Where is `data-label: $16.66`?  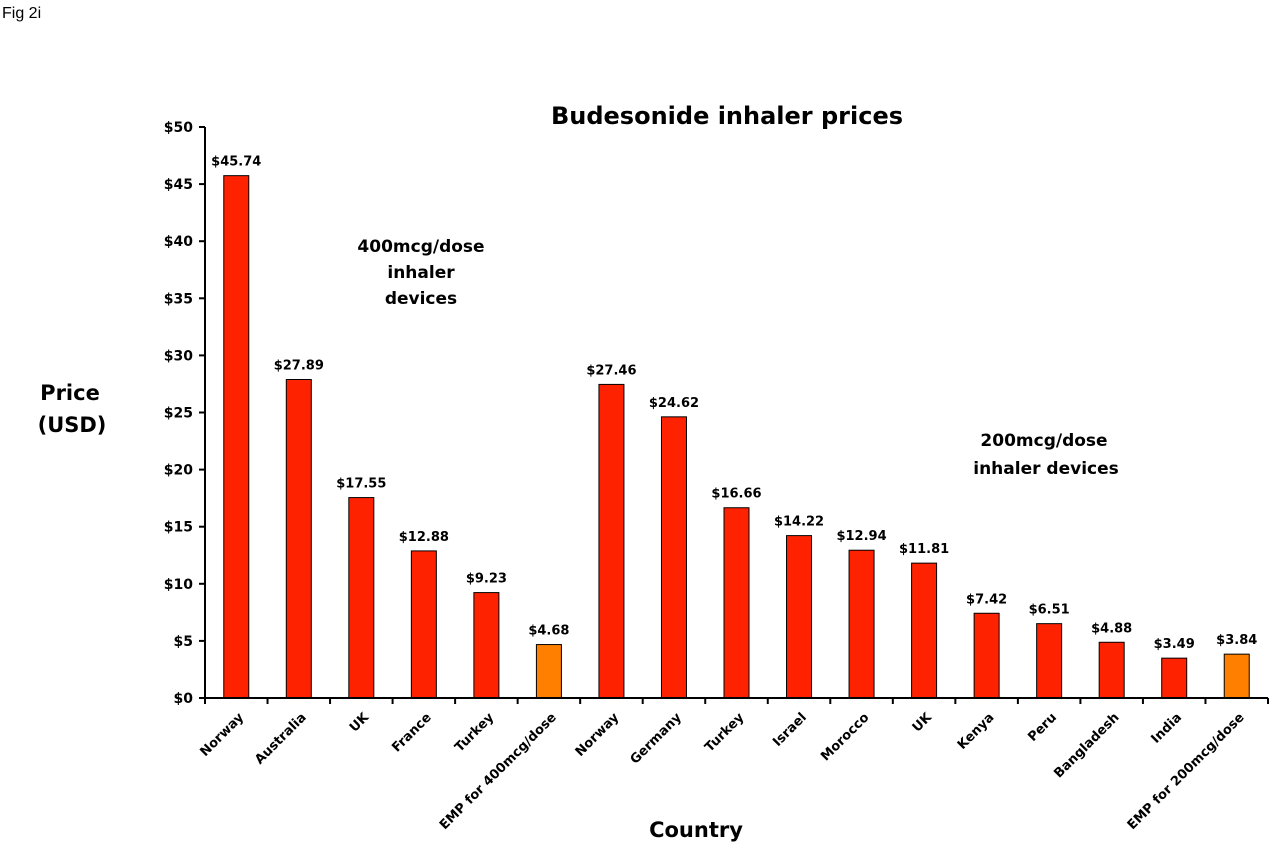 data-label: $16.66 is located at coordinates (736, 494).